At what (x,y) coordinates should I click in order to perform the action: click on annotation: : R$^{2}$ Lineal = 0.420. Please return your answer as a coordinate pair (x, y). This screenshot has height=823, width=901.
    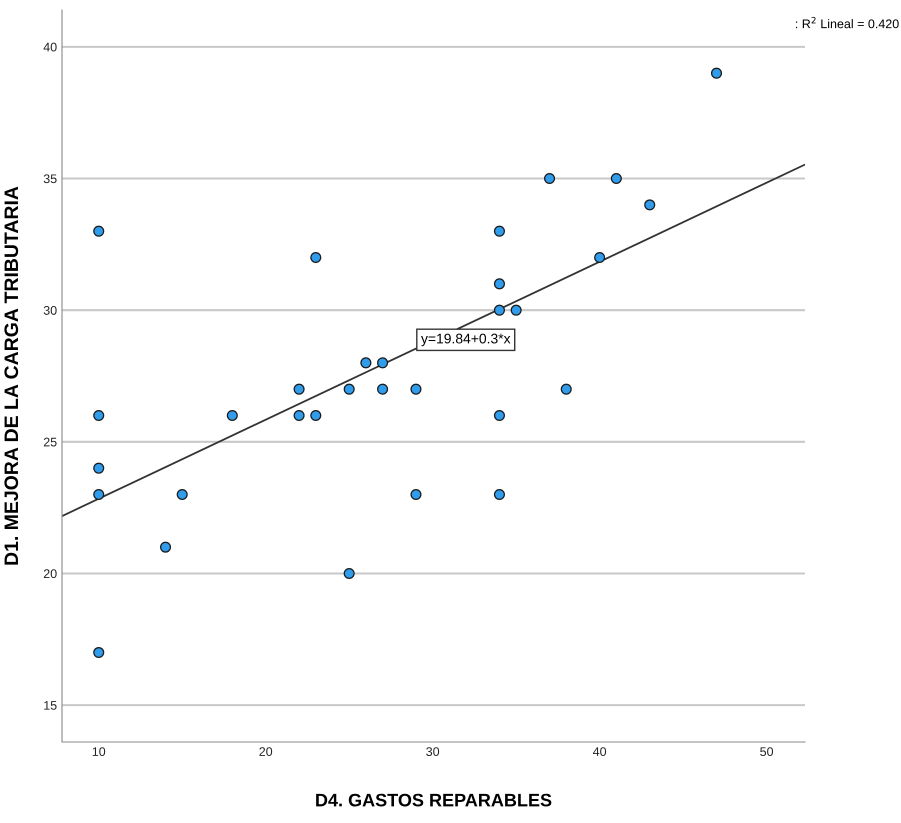
    Looking at the image, I should click on (847, 22).